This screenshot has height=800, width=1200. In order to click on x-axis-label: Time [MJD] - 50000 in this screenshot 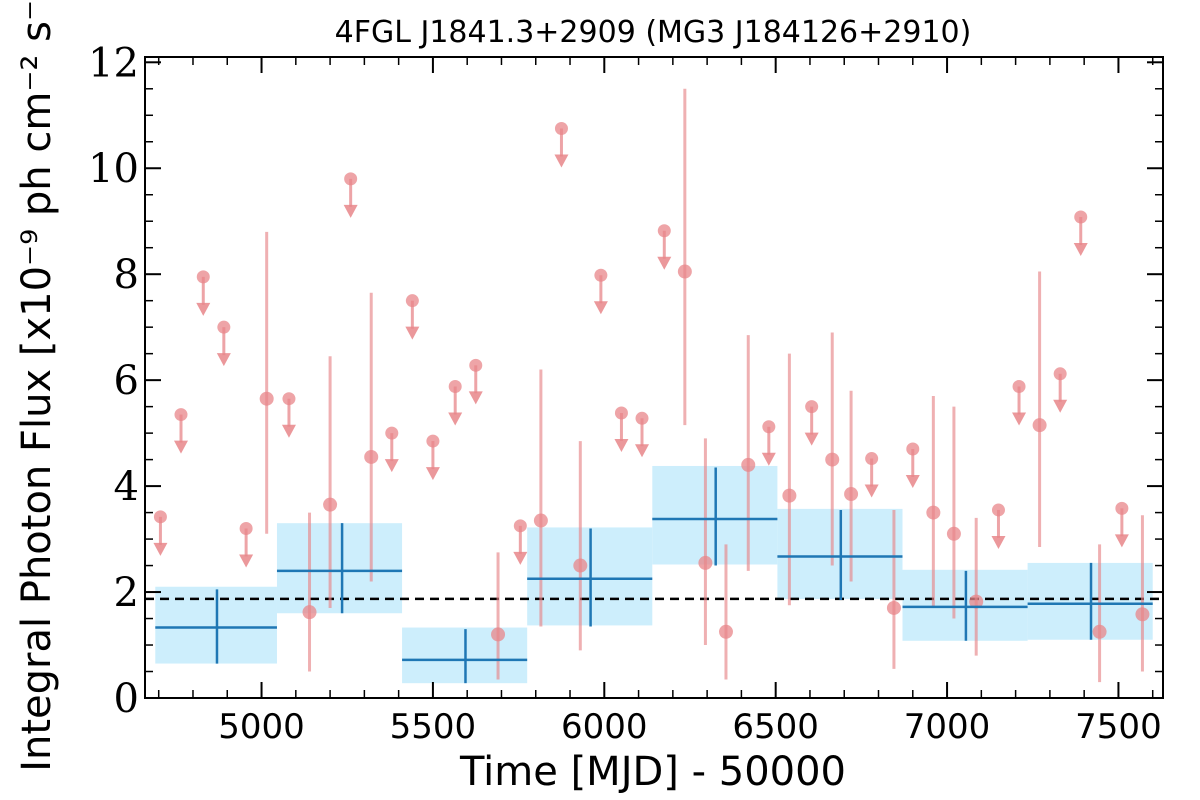, I will do `click(652, 772)`.